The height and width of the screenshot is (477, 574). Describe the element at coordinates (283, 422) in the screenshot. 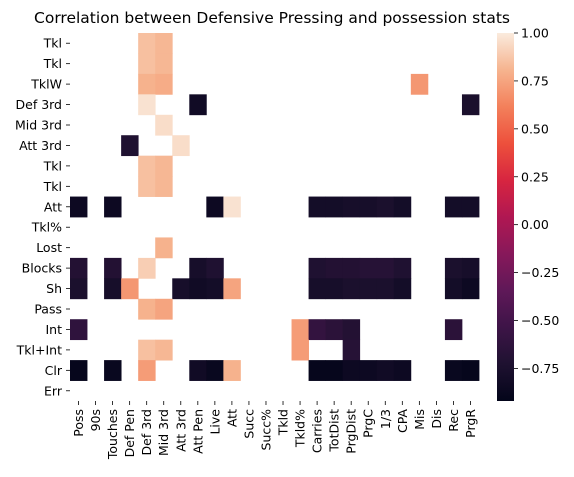

I see `x-tick-label: Tkld` at that location.